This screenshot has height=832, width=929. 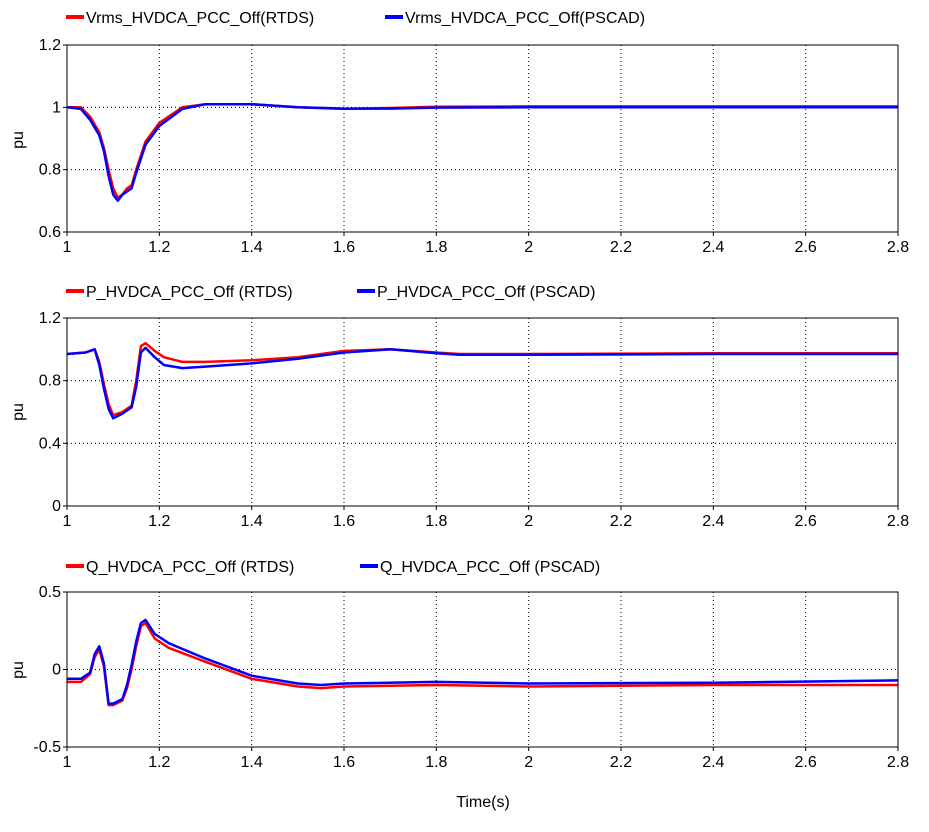 I want to click on y-tick-label: -0.5, so click(x=47, y=747).